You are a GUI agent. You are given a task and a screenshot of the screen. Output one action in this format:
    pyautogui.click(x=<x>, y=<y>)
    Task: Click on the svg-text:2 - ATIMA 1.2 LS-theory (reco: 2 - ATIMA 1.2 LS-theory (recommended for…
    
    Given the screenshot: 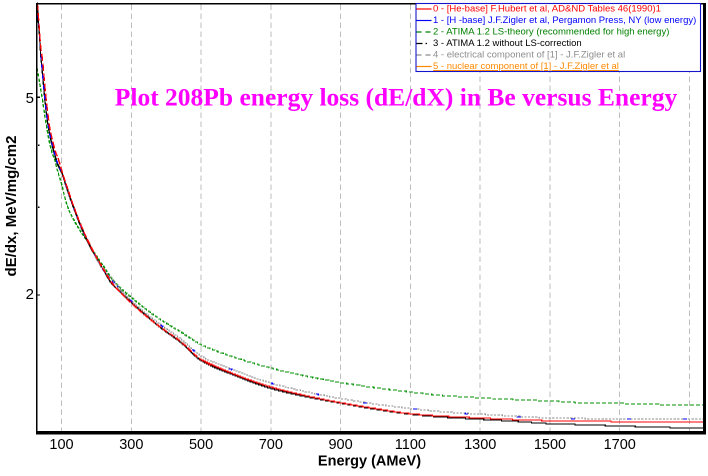 What is the action you would take?
    pyautogui.click(x=551, y=32)
    